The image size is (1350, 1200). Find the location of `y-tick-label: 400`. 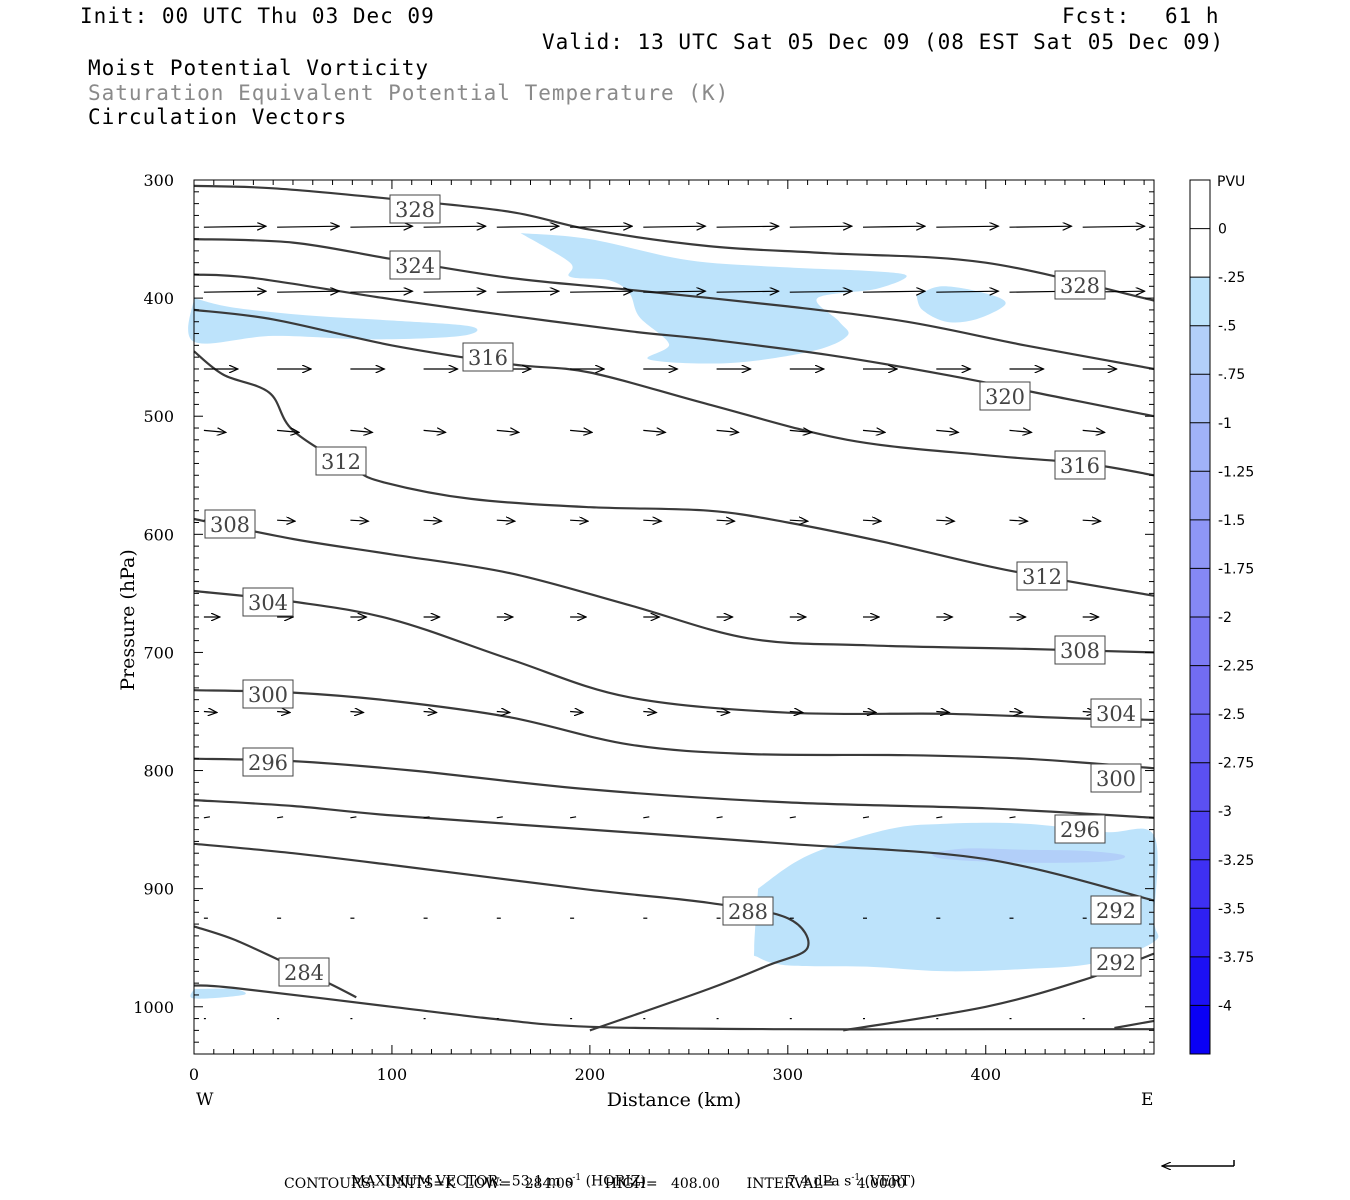

y-tick-label: 400 is located at coordinates (158, 298).